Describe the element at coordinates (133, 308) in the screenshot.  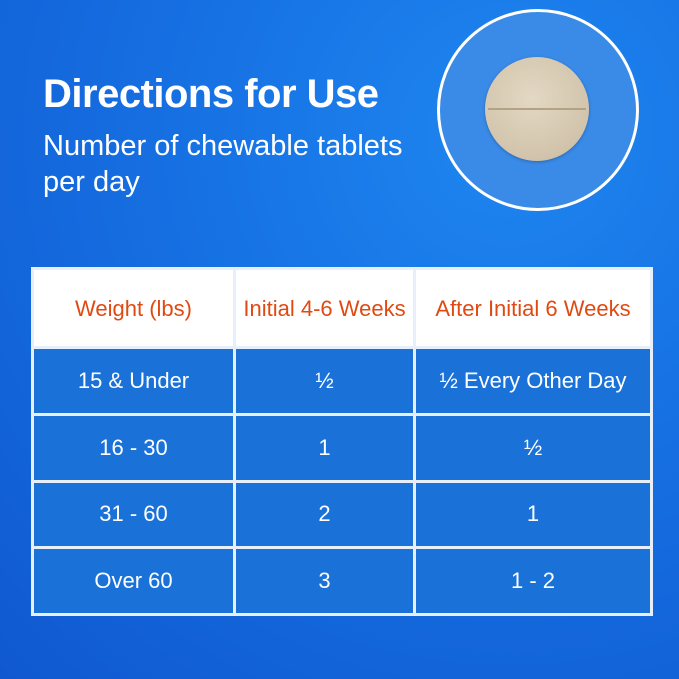
I see `header-weight: Weight (lbs)` at that location.